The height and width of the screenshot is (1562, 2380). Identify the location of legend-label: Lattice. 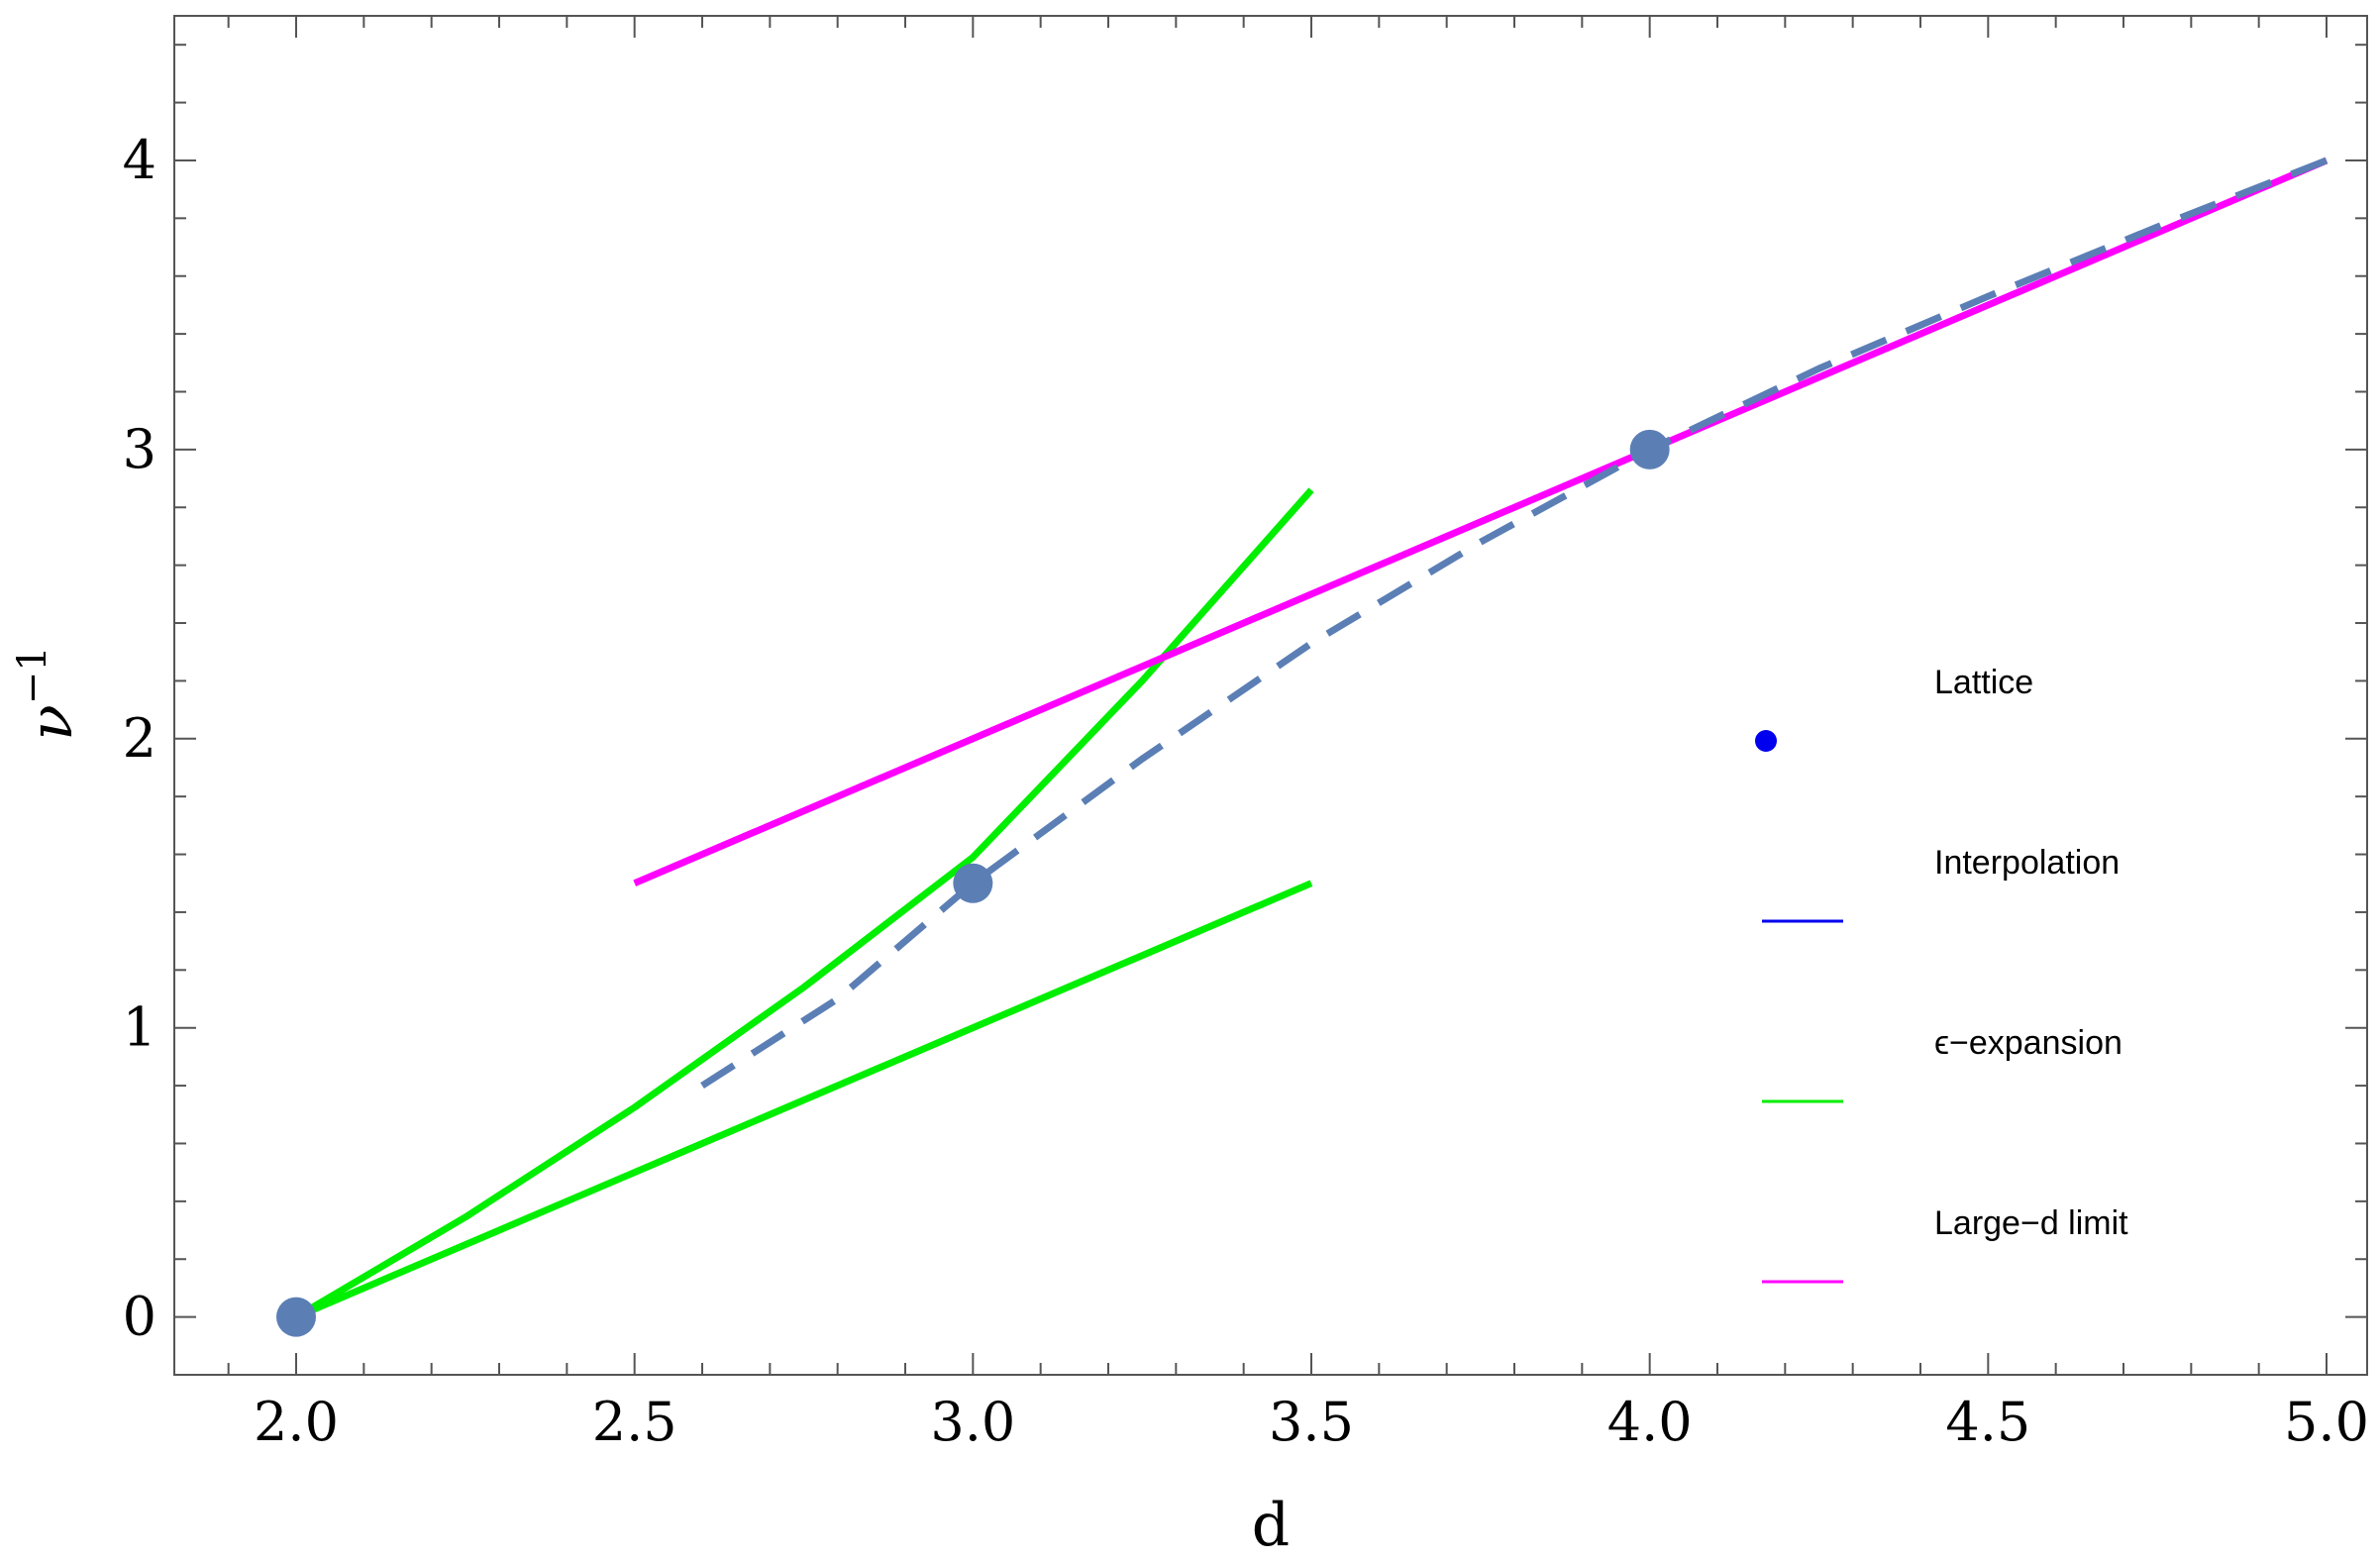
(1983, 682).